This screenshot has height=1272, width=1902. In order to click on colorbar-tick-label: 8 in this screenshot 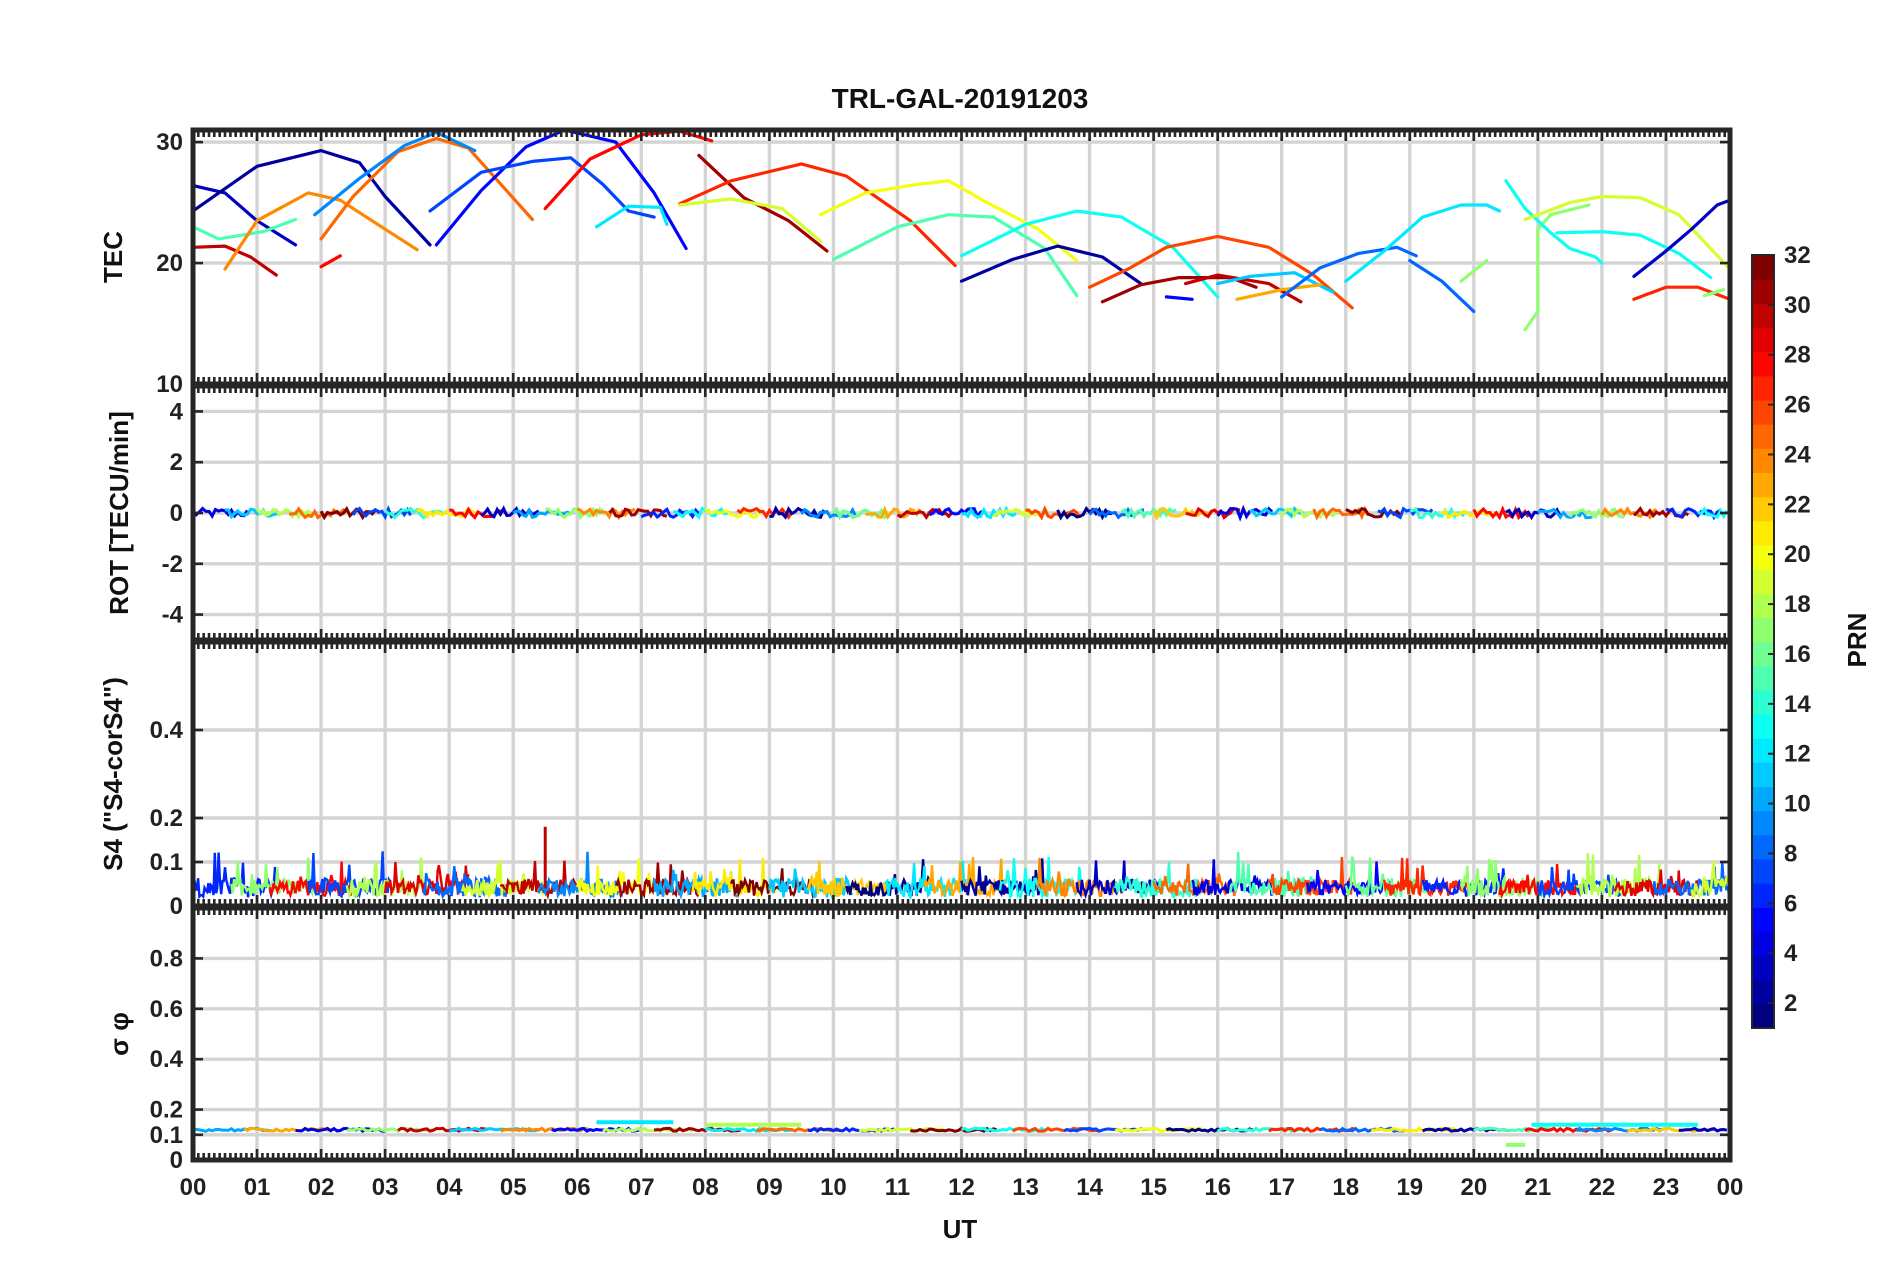, I will do `click(1790, 853)`.